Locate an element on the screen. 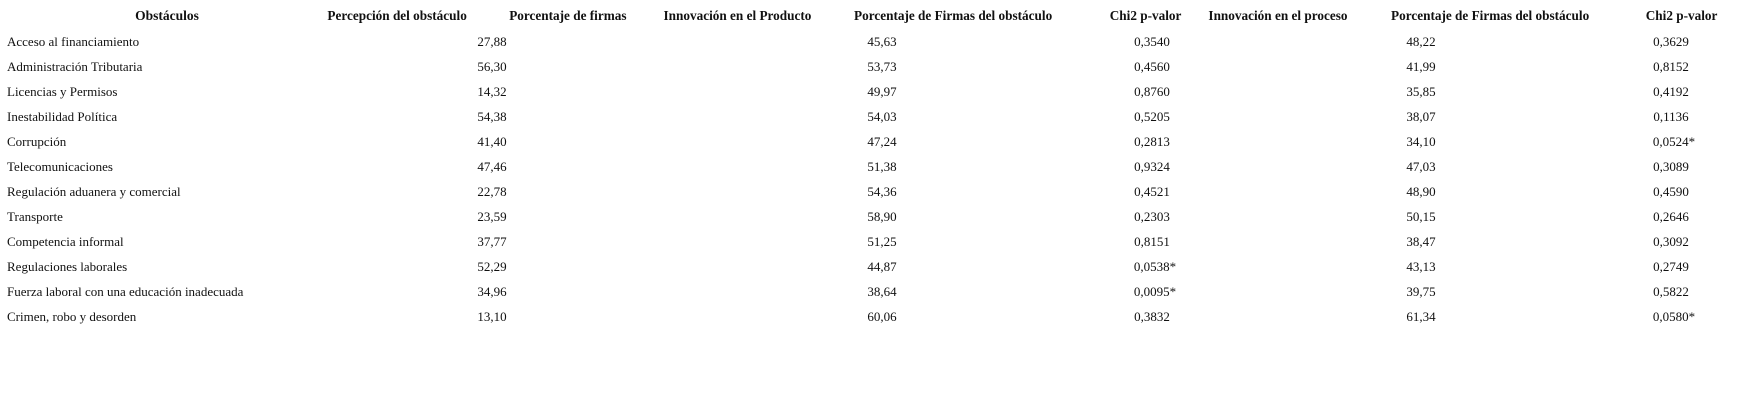 This screenshot has height=401, width=1741. table-cell: 23,59 is located at coordinates (492, 216).